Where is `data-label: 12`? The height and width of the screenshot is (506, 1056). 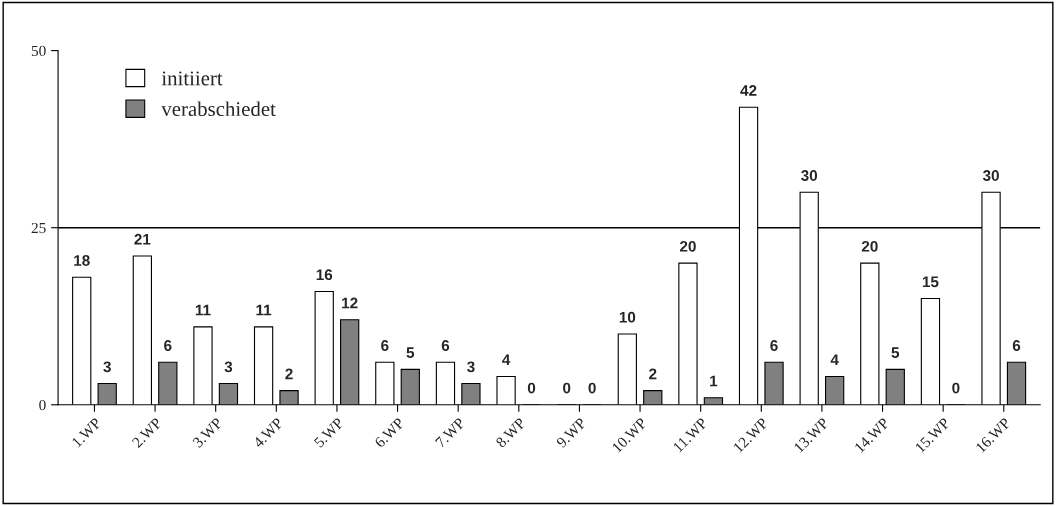
data-label: 12 is located at coordinates (350, 303).